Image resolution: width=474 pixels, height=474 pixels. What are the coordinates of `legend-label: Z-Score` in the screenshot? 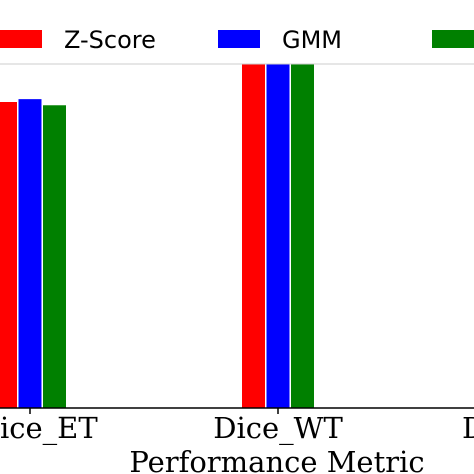 It's located at (110, 40).